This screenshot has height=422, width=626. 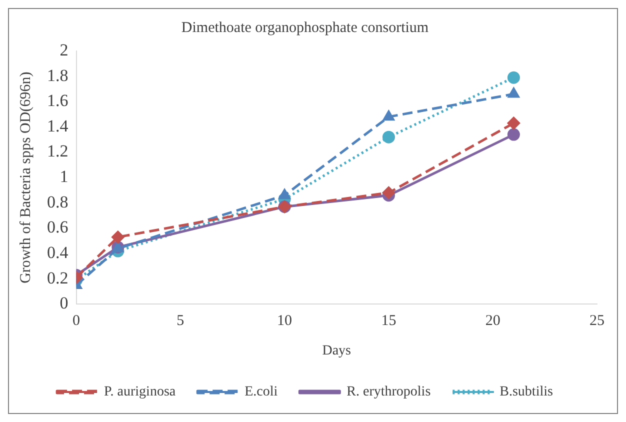 What do you see at coordinates (58, 126) in the screenshot?
I see `y-tick-label: 1.4` at bounding box center [58, 126].